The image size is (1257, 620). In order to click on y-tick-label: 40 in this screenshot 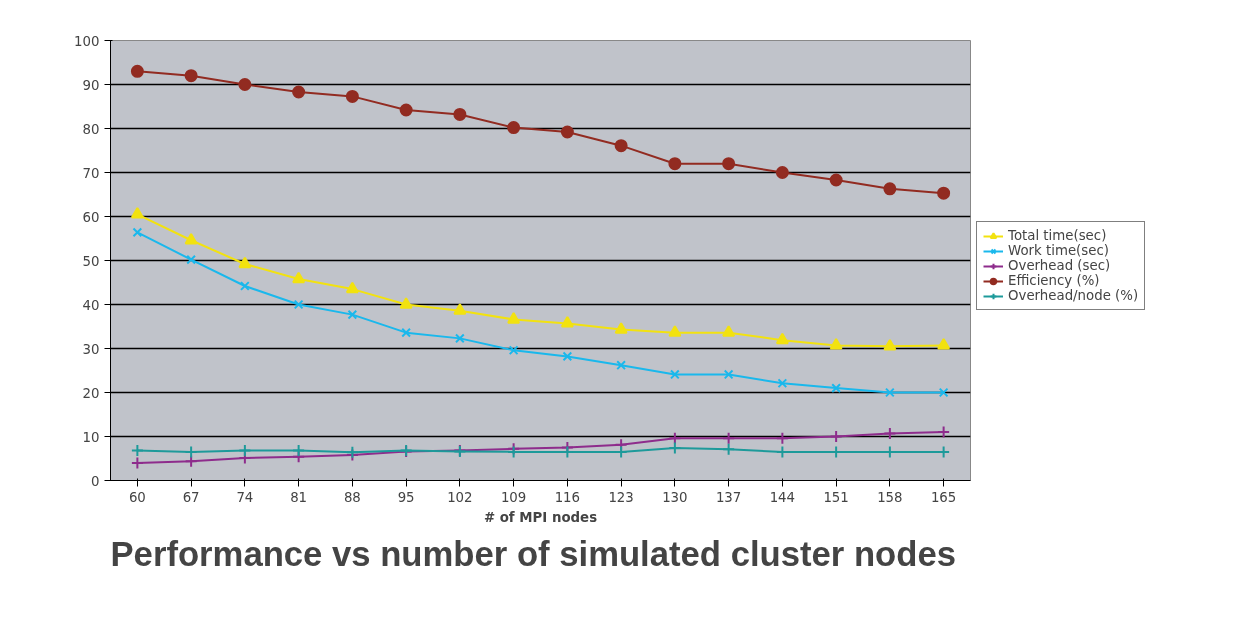, I will do `click(91, 305)`.